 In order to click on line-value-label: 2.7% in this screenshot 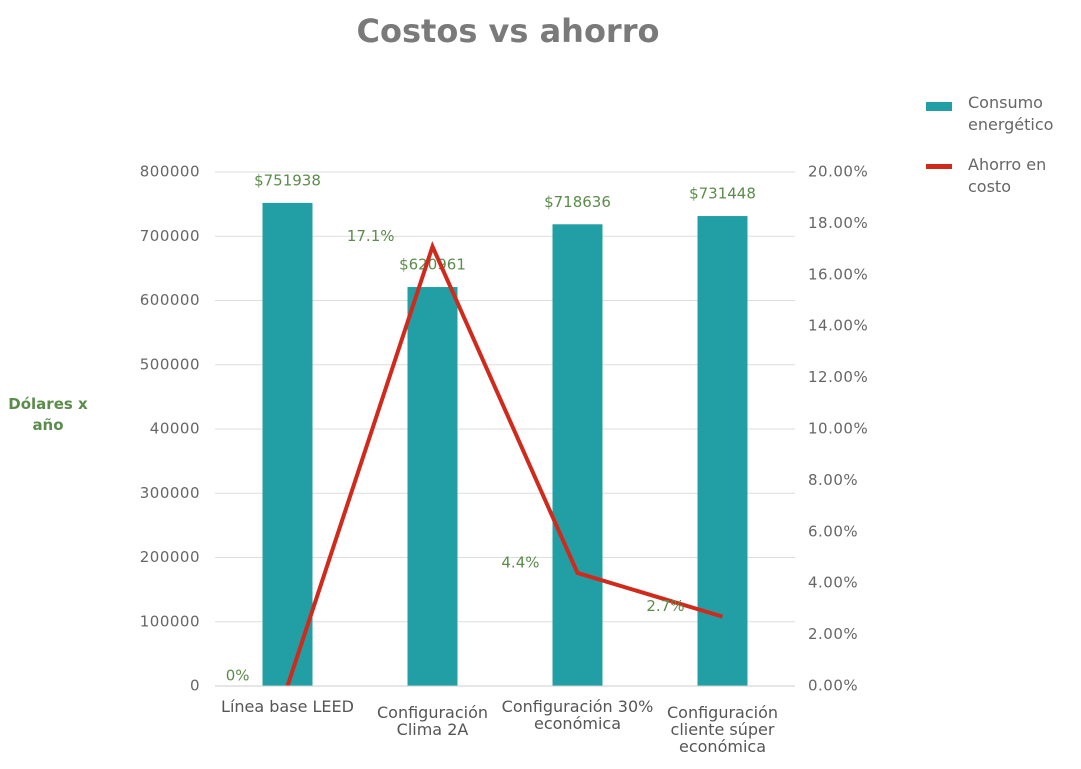, I will do `click(665, 606)`.